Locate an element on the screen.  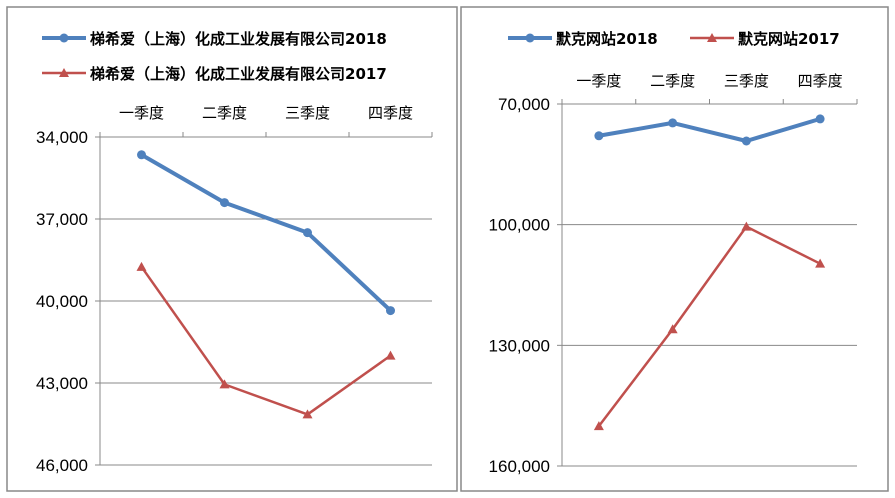
y-tick-label-0-4: 46,000 is located at coordinates (62, 465).